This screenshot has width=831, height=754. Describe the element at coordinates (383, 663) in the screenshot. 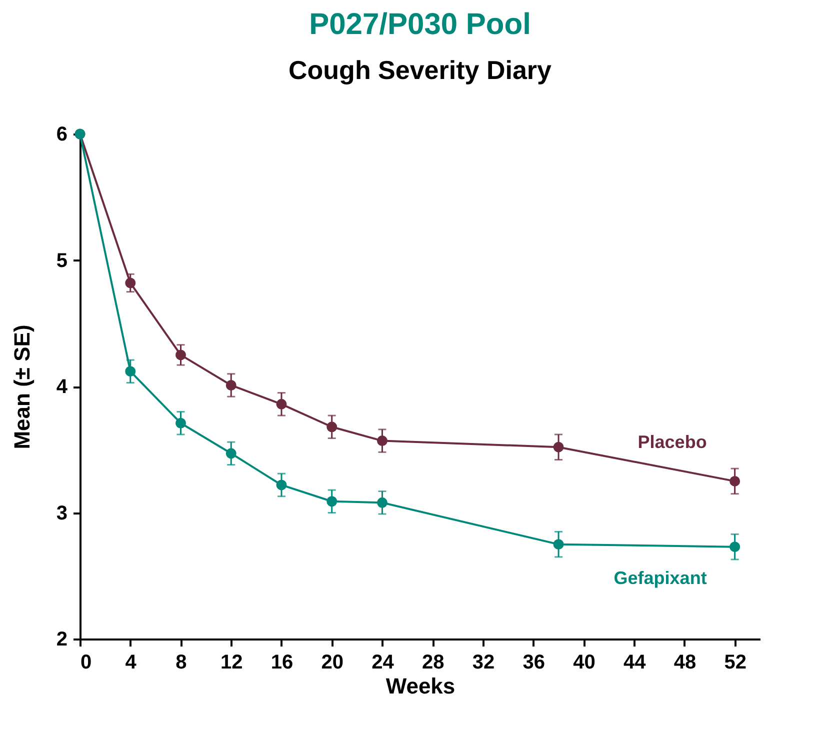

I see `x-tick-label: 24` at that location.